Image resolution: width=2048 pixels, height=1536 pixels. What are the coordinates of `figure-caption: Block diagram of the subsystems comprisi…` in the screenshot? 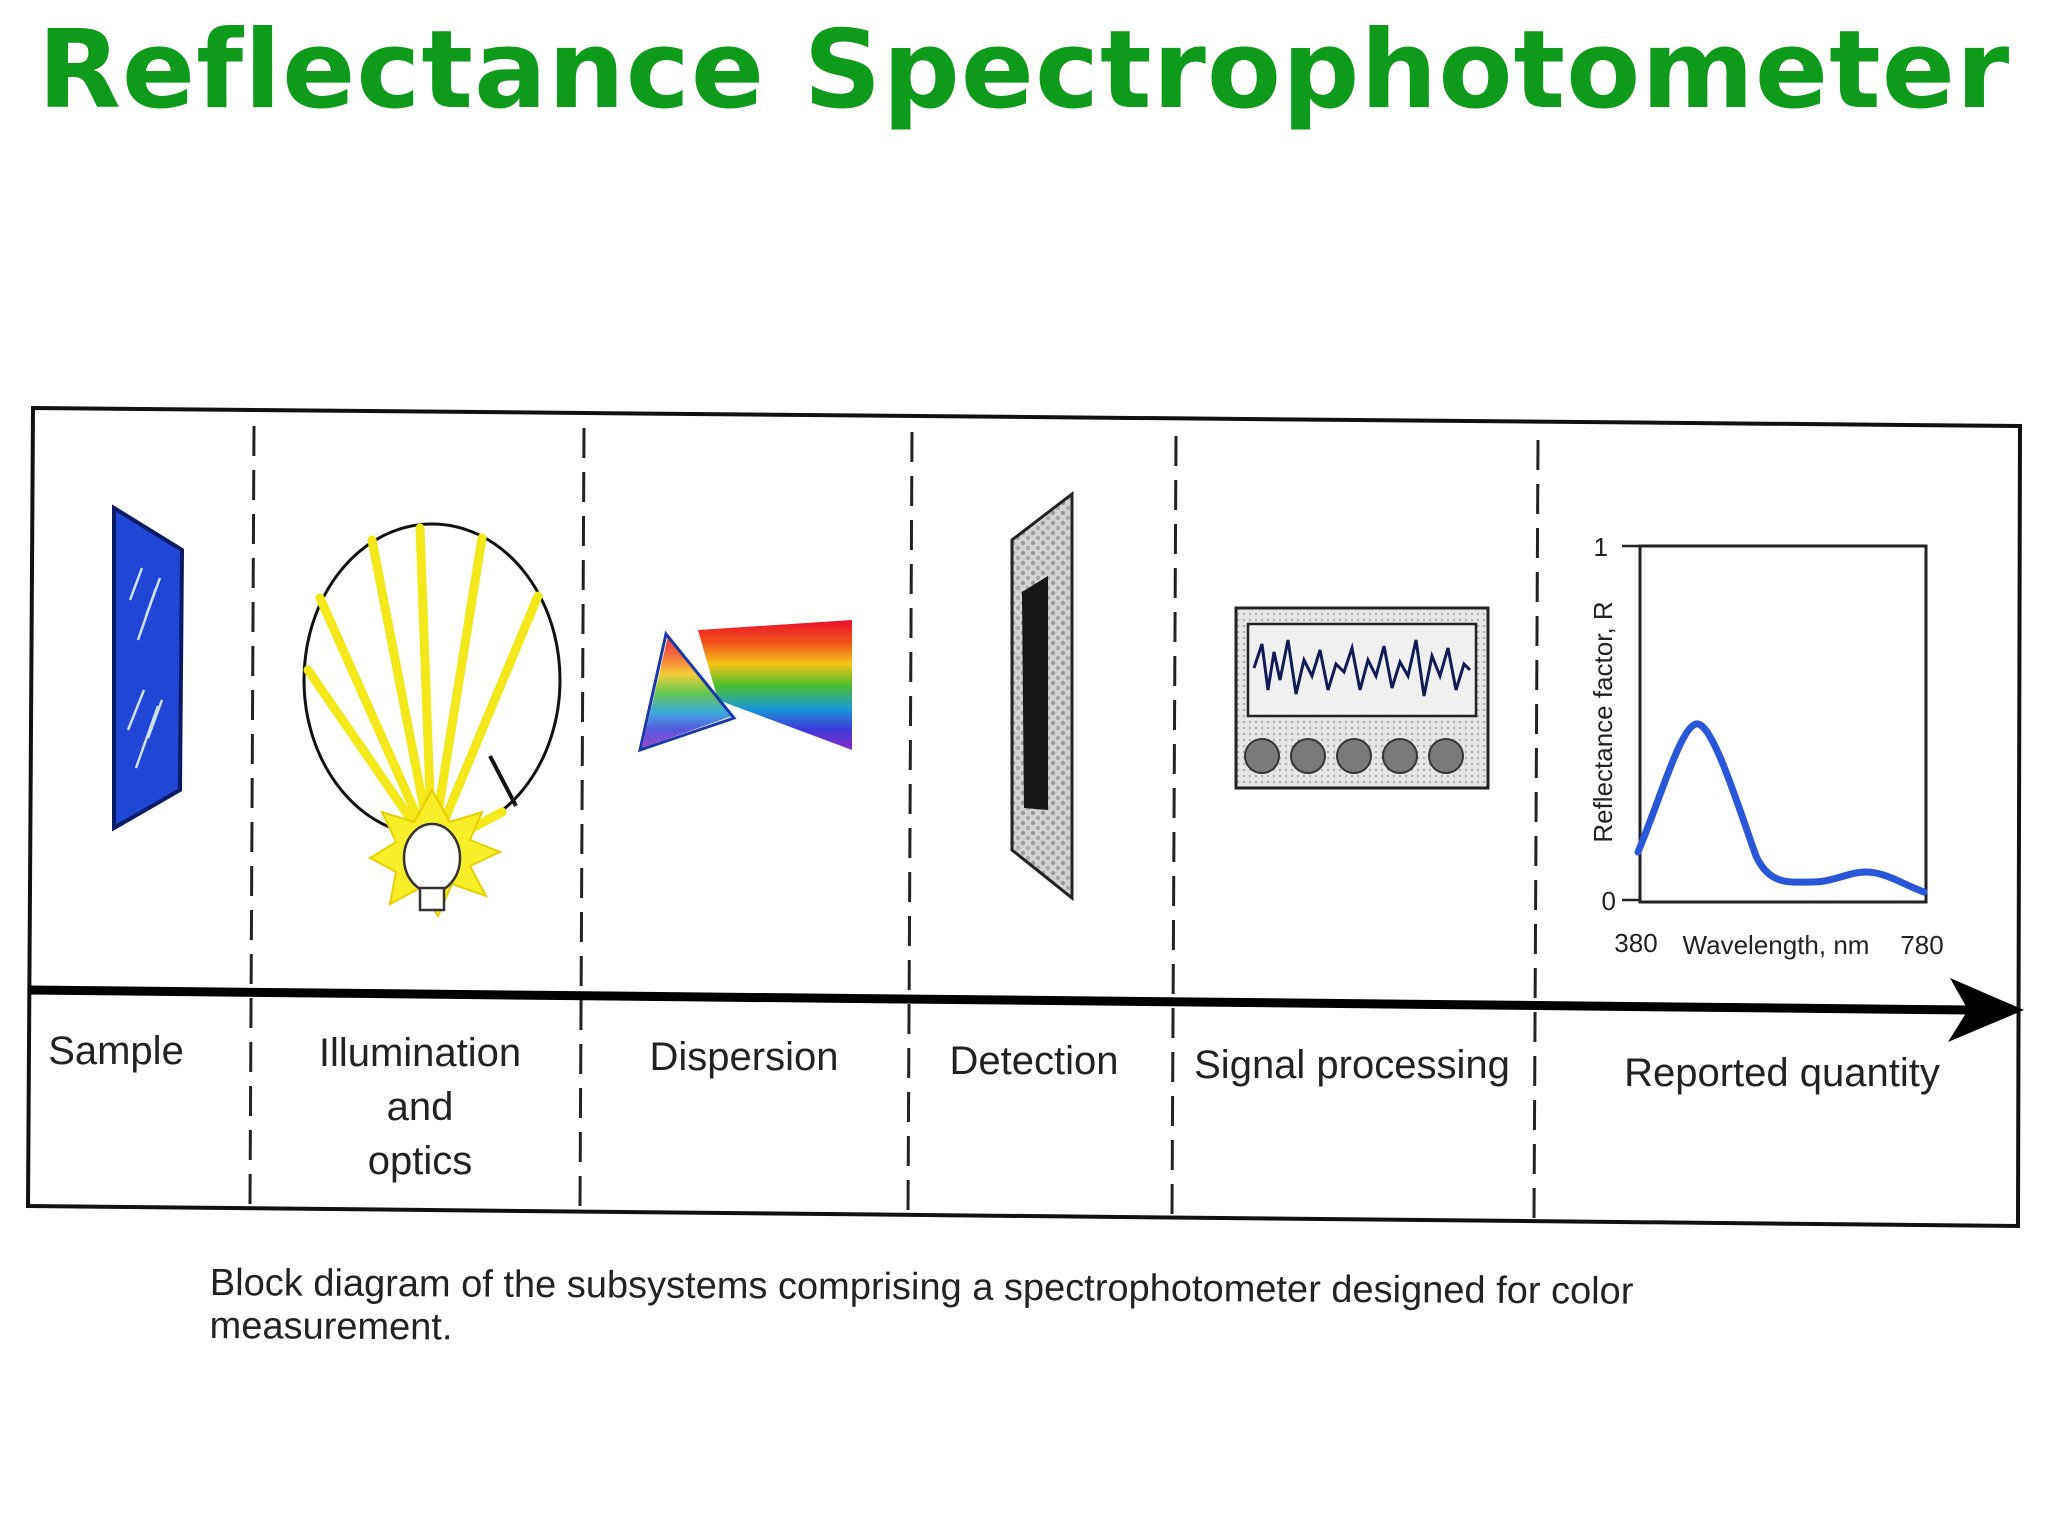 It's located at (921, 1305).